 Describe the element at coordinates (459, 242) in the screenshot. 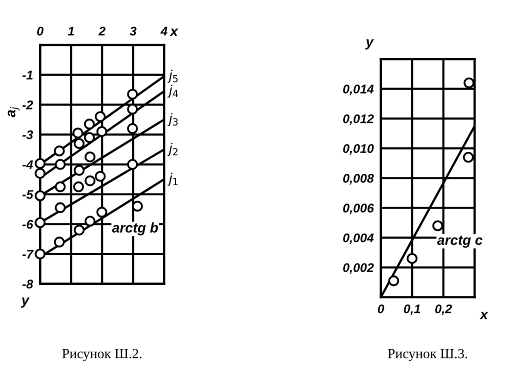

I see `annotation: arctg c` at that location.